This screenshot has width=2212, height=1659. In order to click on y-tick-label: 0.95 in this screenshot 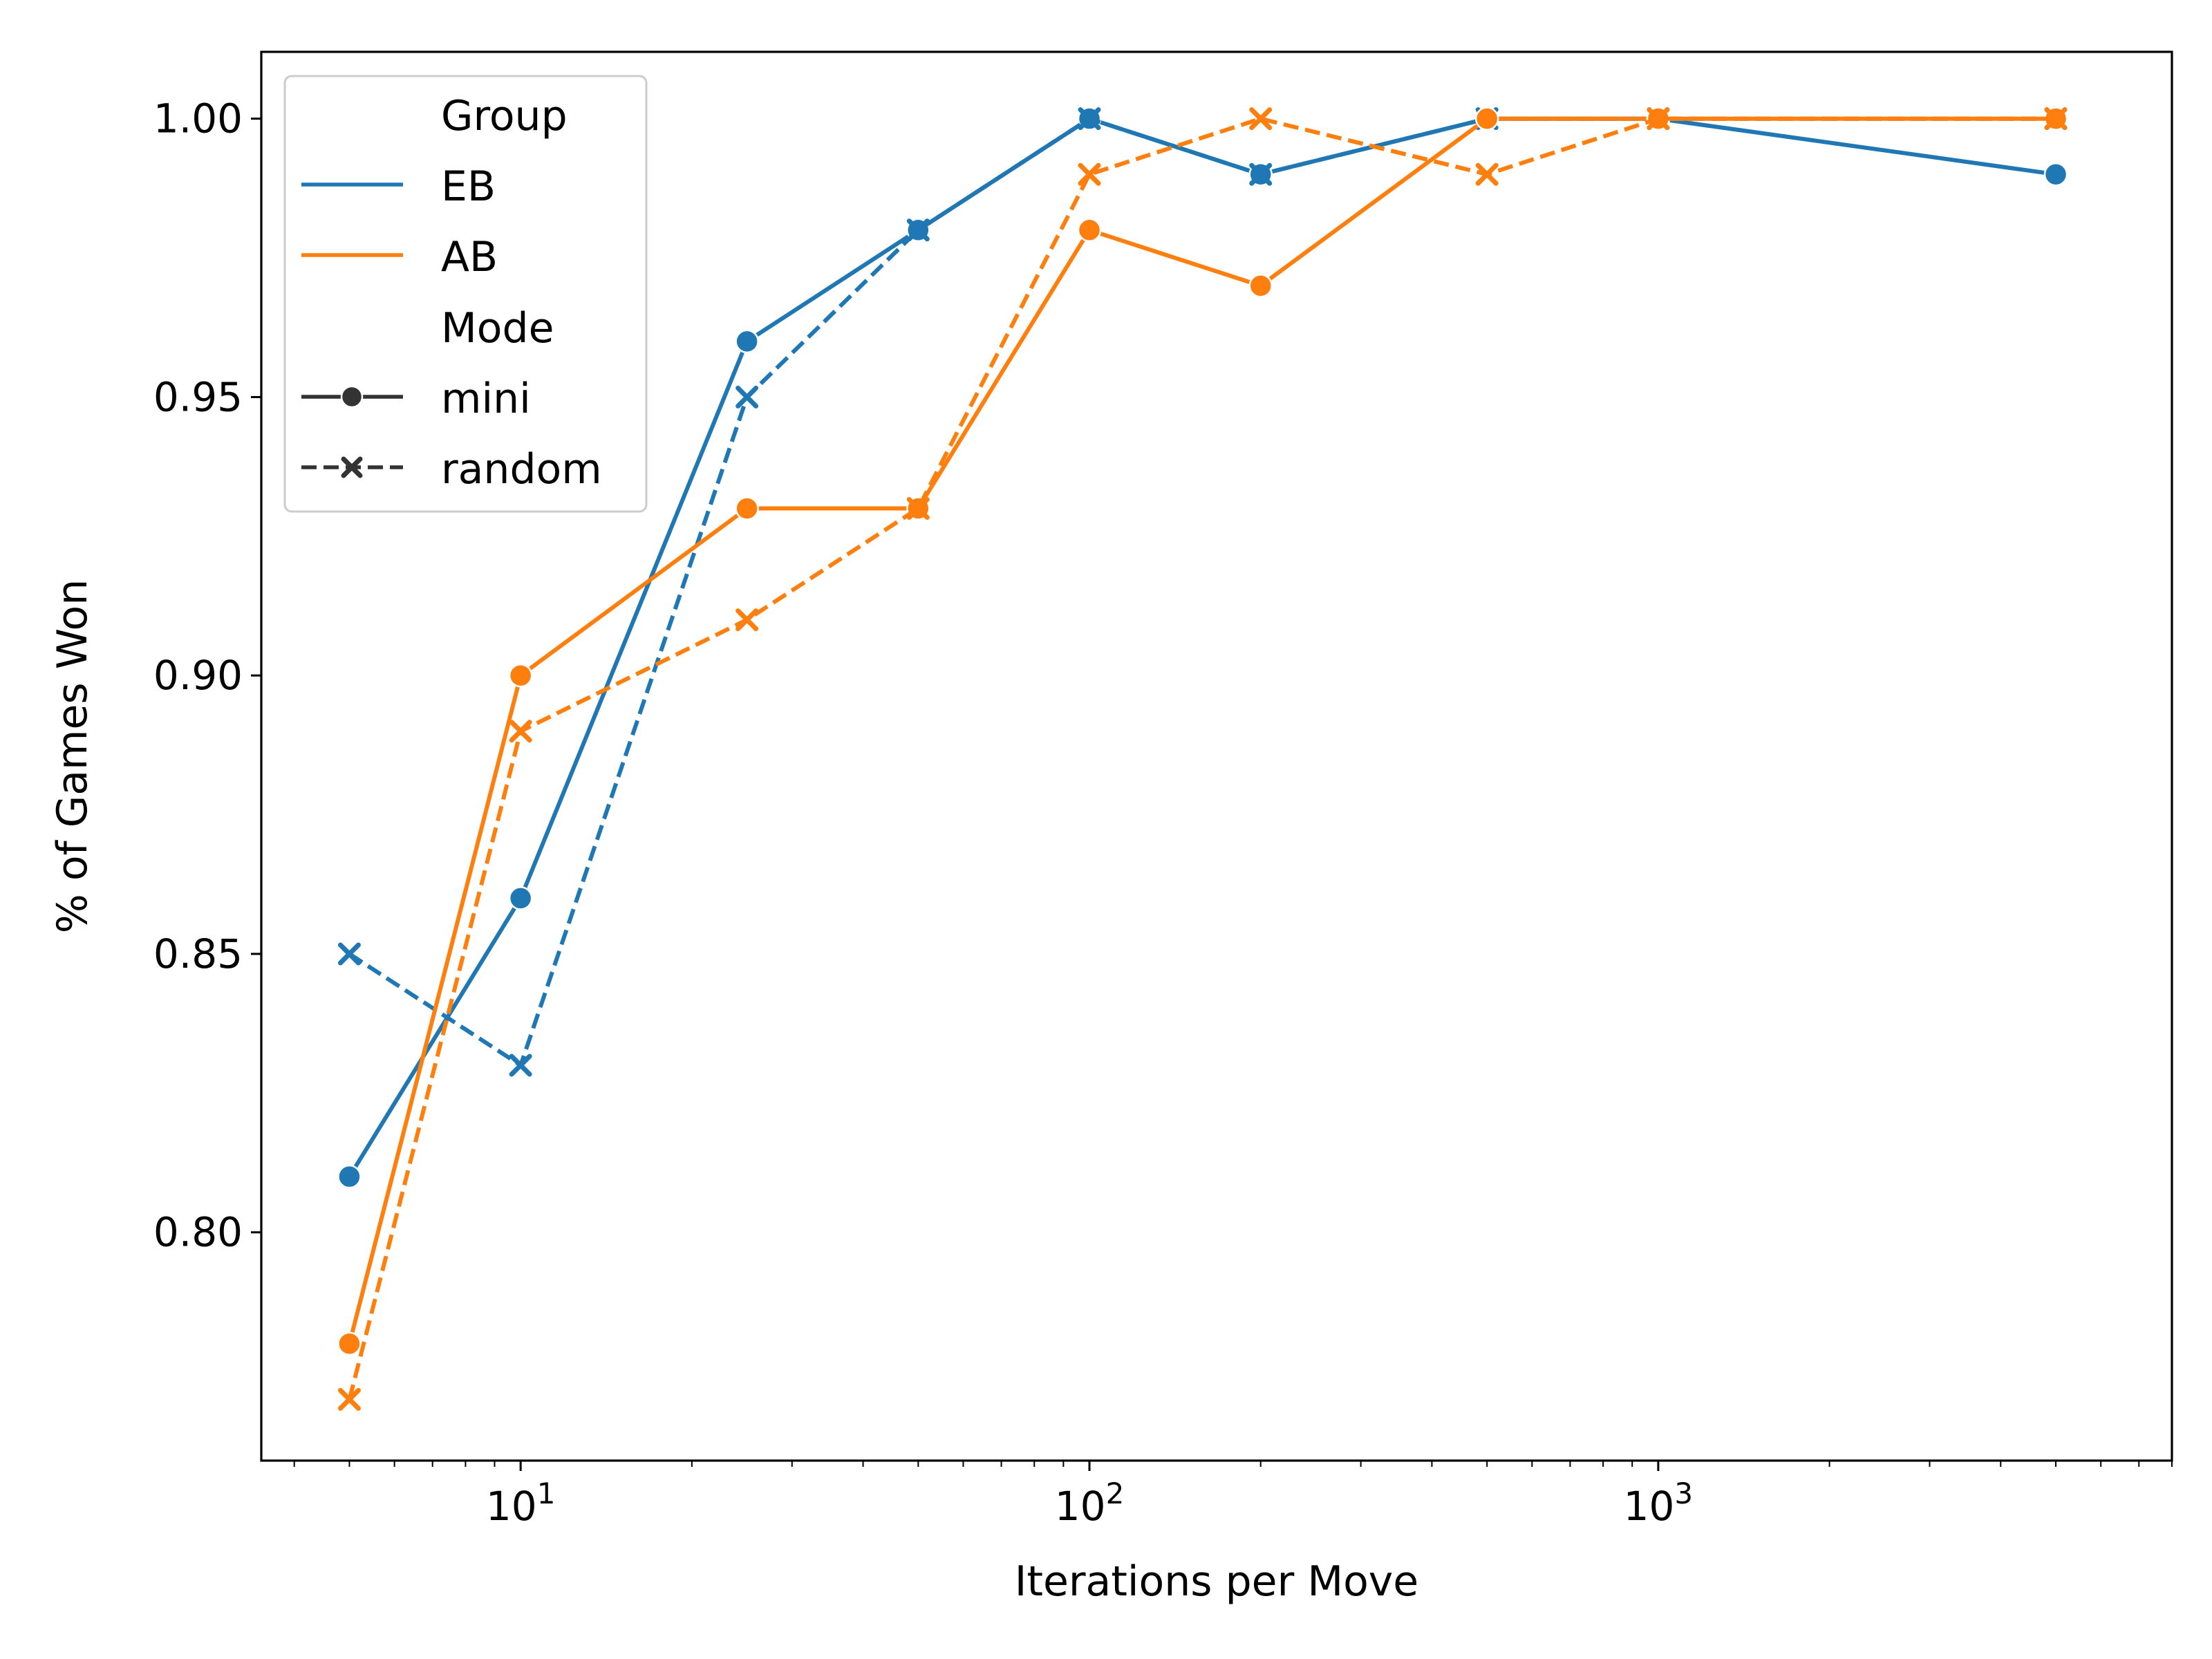, I will do `click(198, 397)`.